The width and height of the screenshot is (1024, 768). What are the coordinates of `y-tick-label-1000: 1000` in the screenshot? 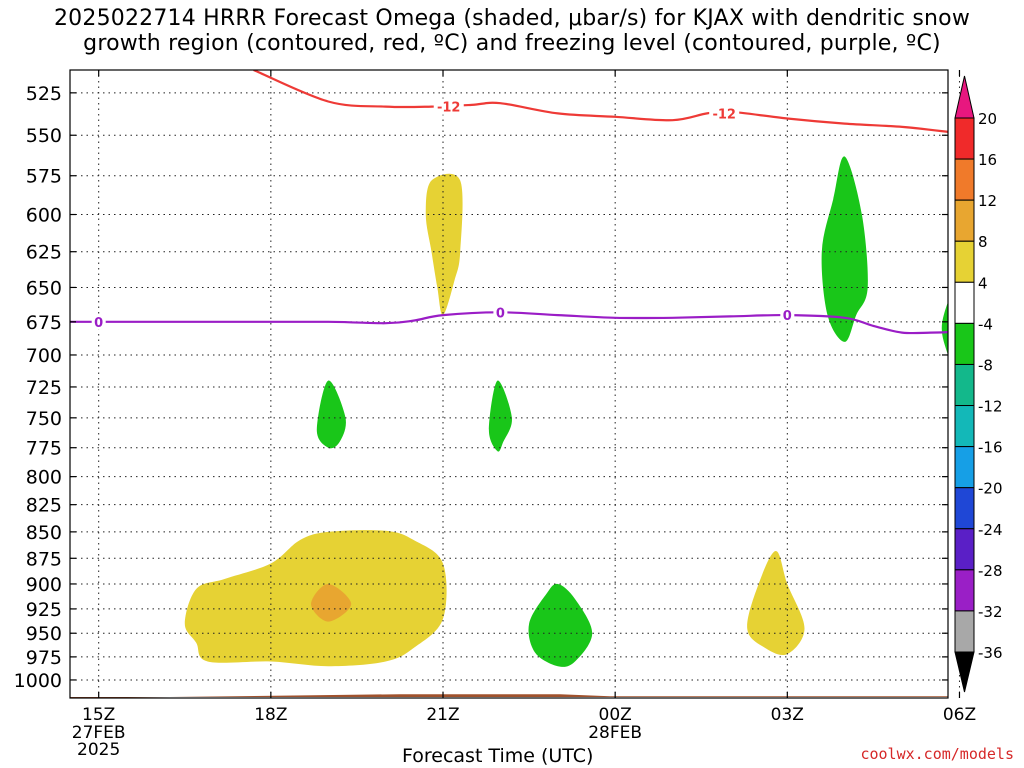 It's located at (38, 681).